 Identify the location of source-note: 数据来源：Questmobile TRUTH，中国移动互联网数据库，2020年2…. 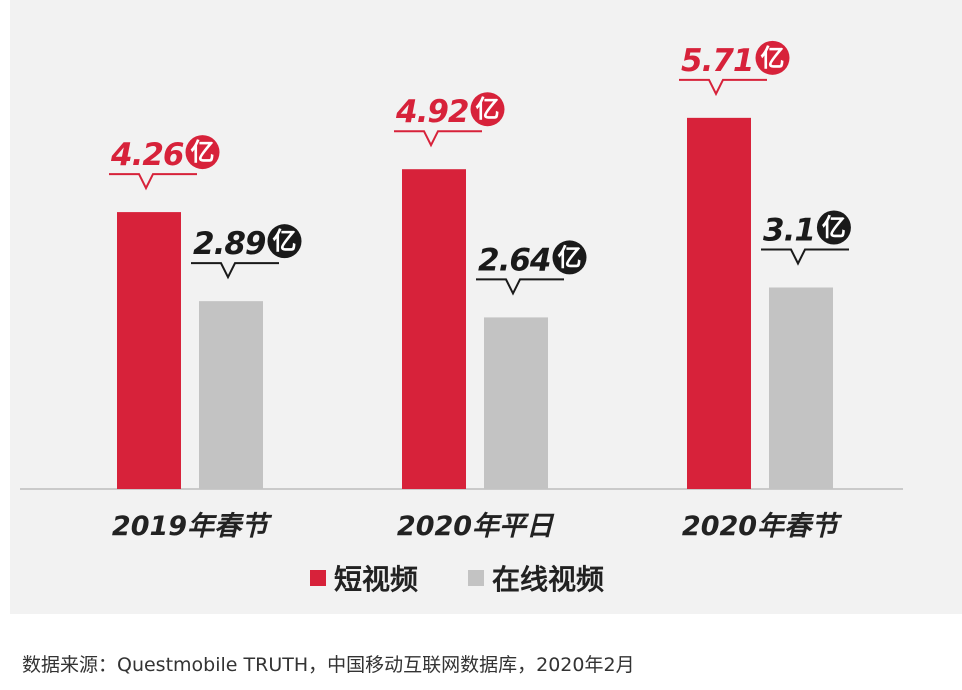
(328, 665).